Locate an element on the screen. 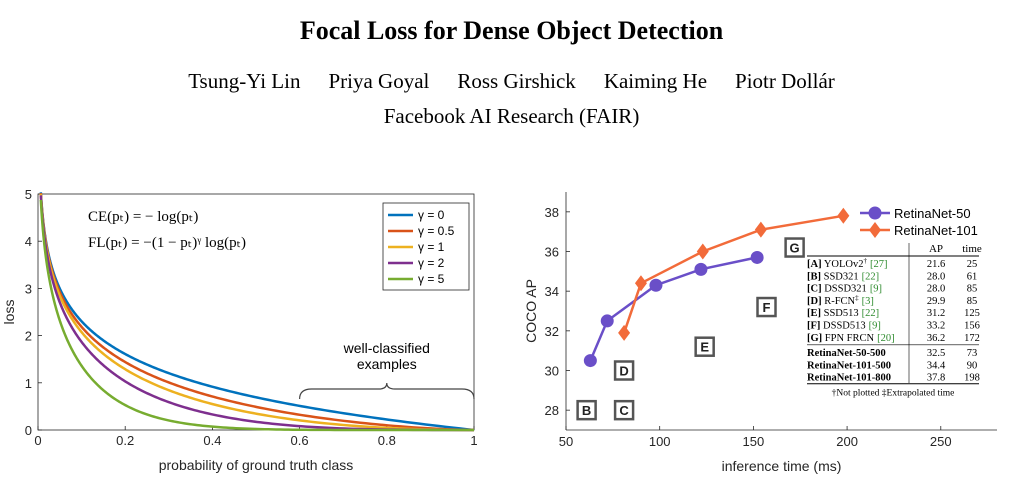 This screenshot has width=1023, height=481. y-tick-label: 38 is located at coordinates (552, 212).